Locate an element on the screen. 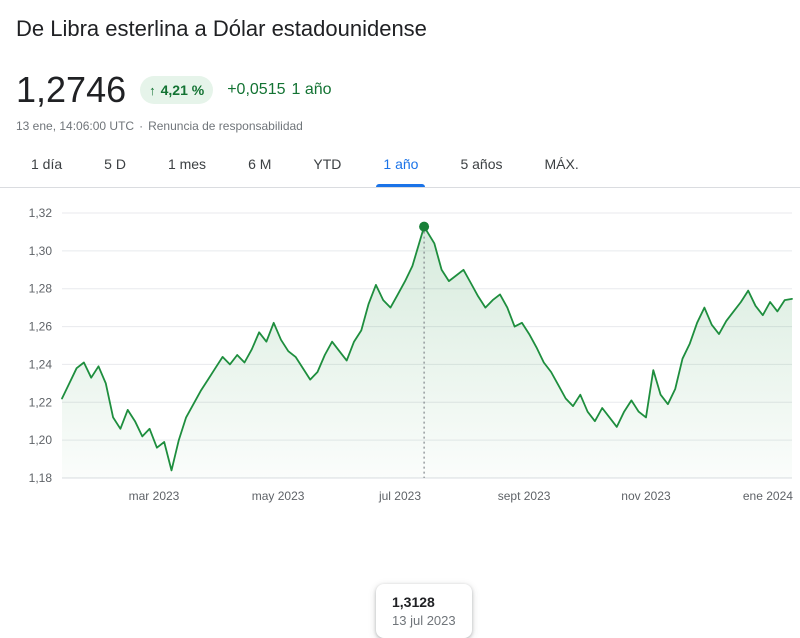 This screenshot has width=800, height=638. change-absolute: +0,0515 is located at coordinates (256, 89).